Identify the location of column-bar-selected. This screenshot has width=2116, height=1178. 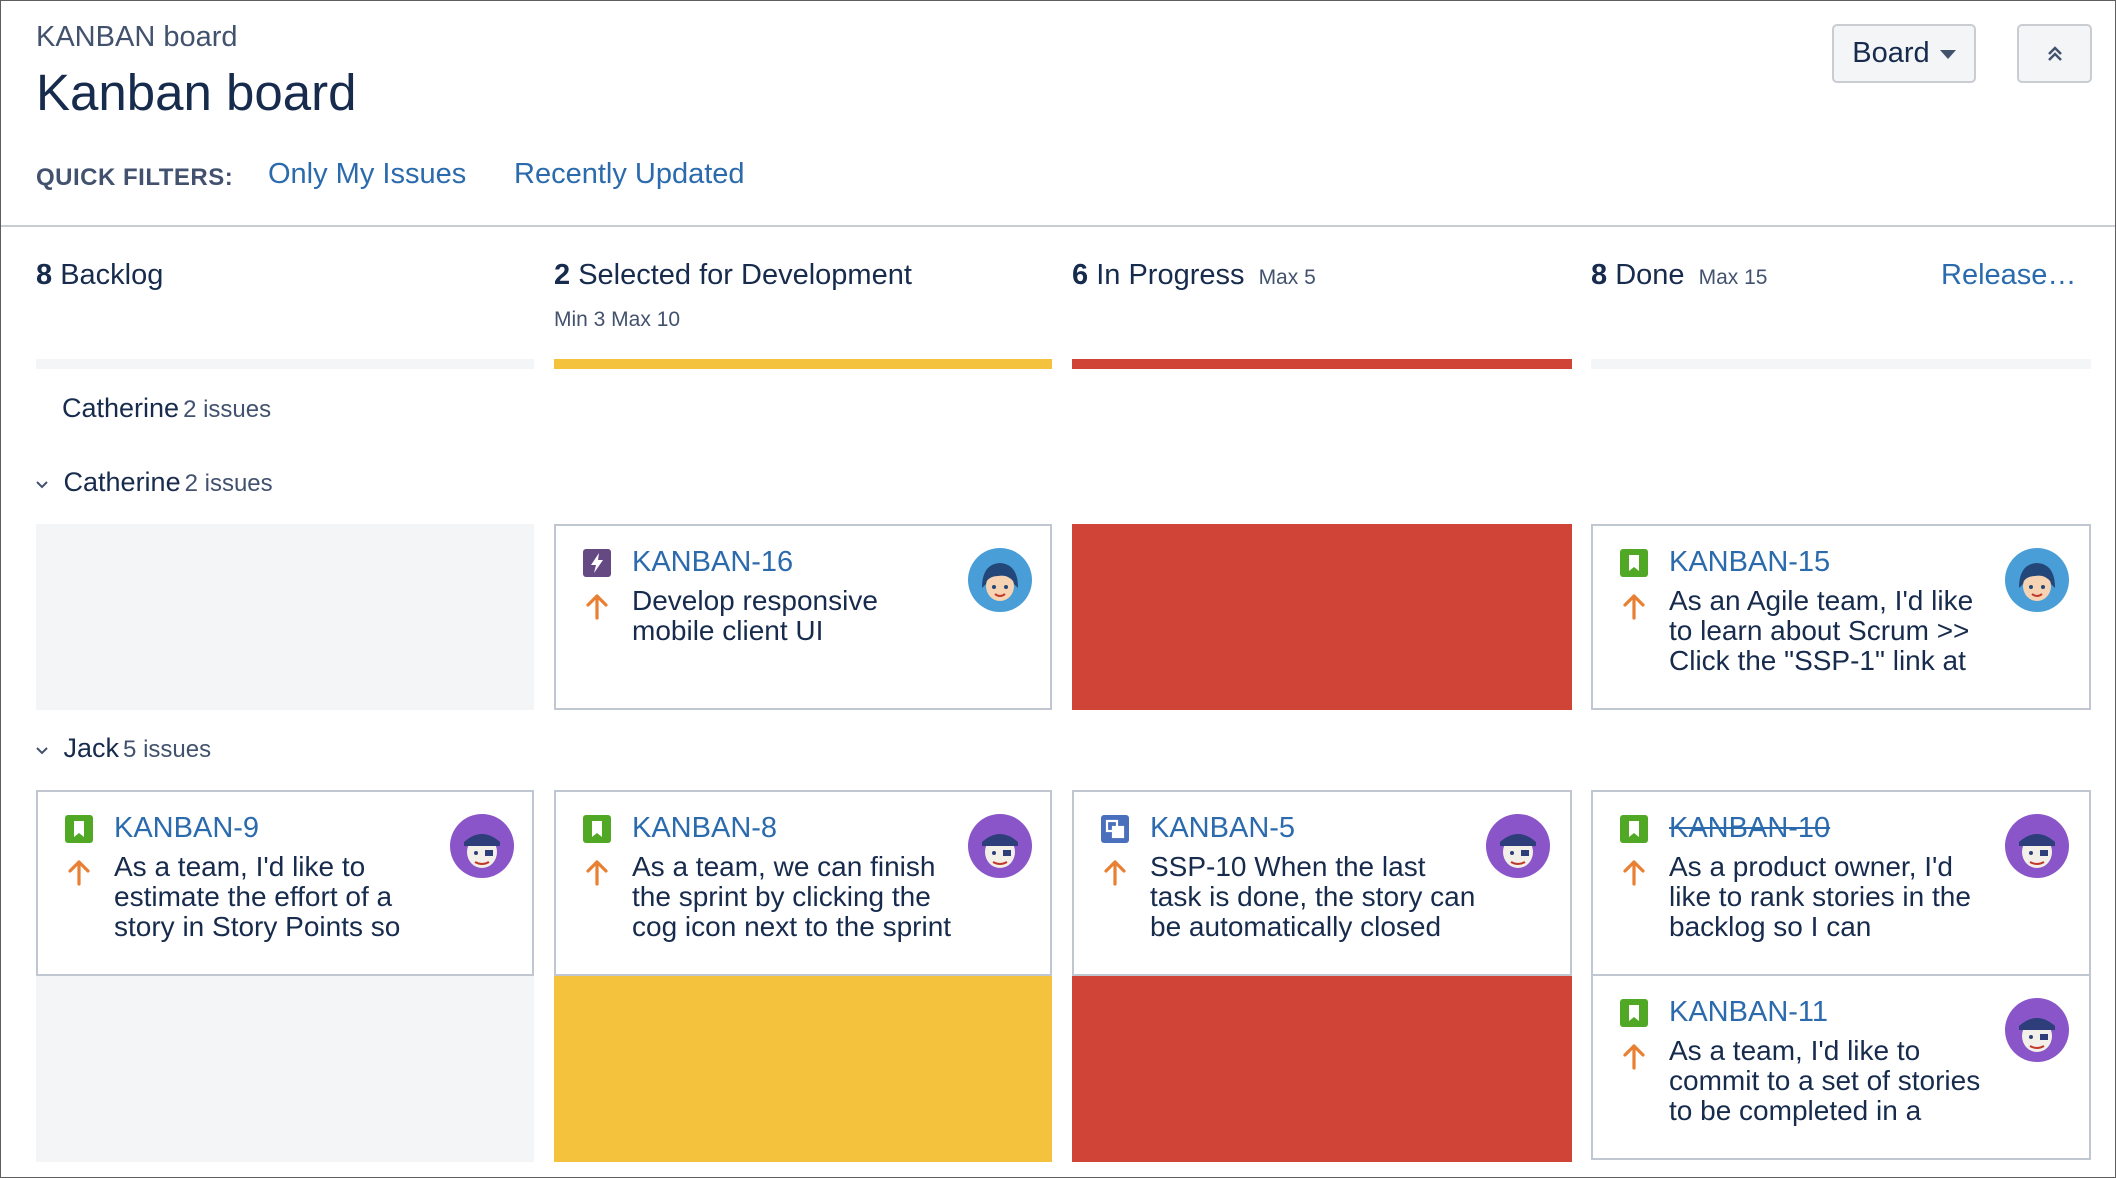
(803, 364).